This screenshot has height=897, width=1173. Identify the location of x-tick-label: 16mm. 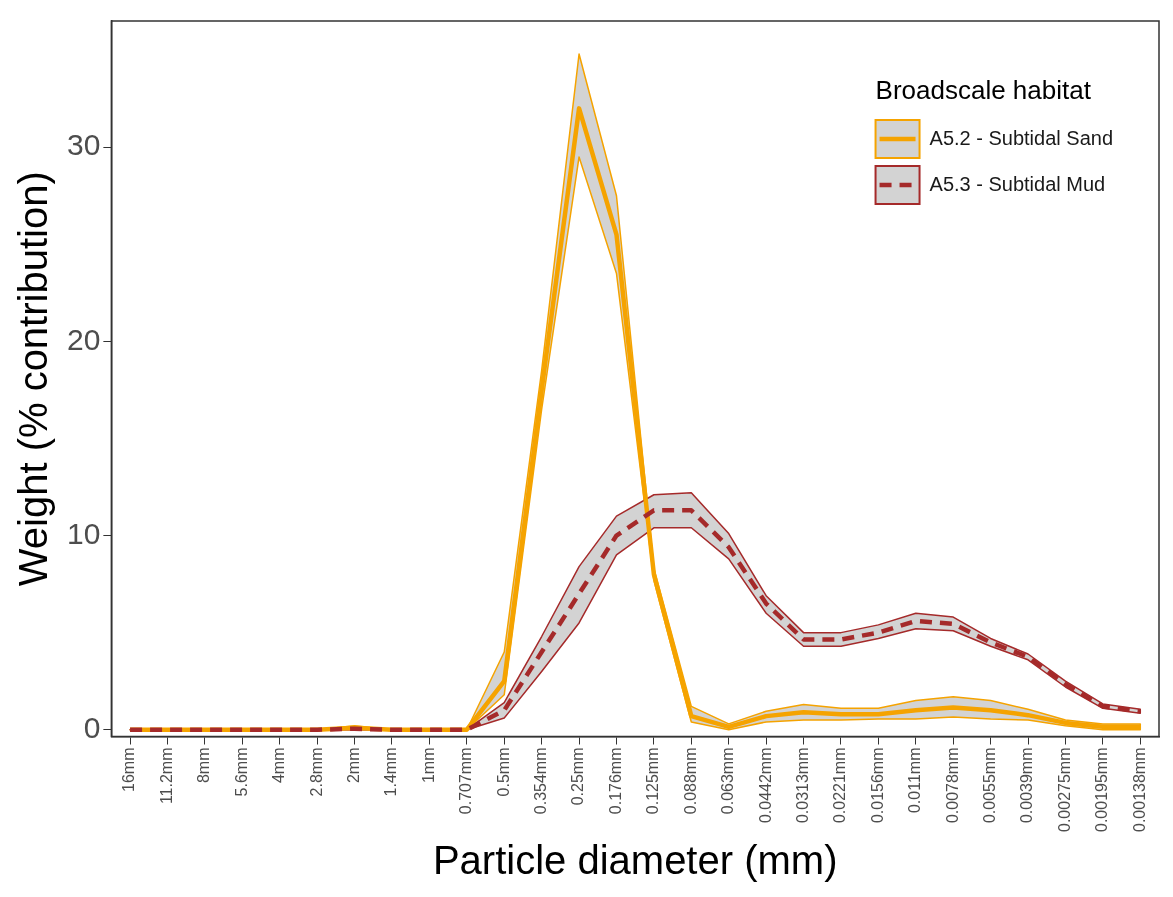
(129, 769).